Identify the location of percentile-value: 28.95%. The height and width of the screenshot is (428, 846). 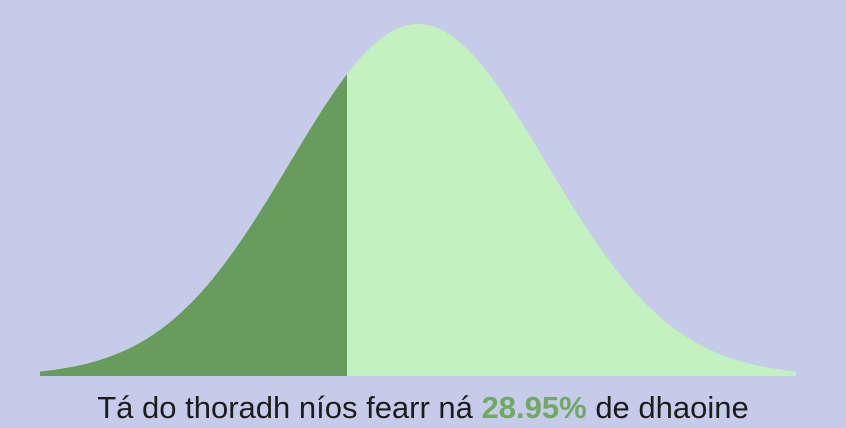
(534, 407).